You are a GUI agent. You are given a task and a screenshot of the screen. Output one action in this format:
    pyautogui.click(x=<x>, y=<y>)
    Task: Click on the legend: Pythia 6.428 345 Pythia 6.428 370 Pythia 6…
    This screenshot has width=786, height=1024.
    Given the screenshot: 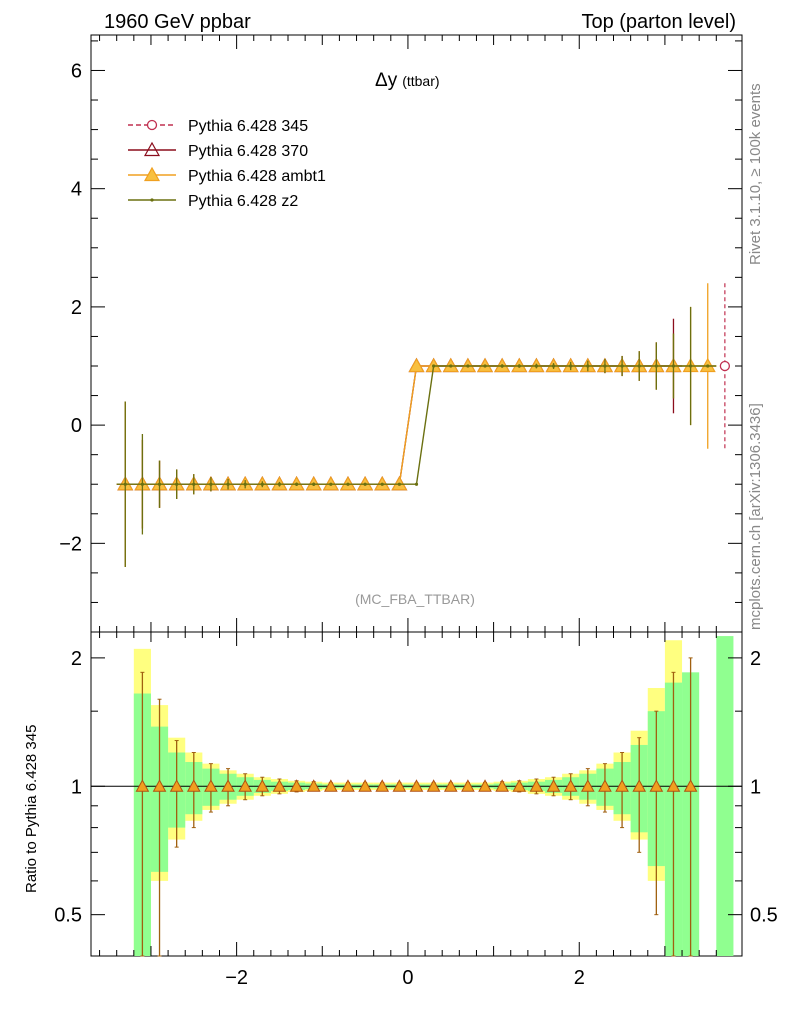 What is the action you would take?
    pyautogui.click(x=227, y=164)
    